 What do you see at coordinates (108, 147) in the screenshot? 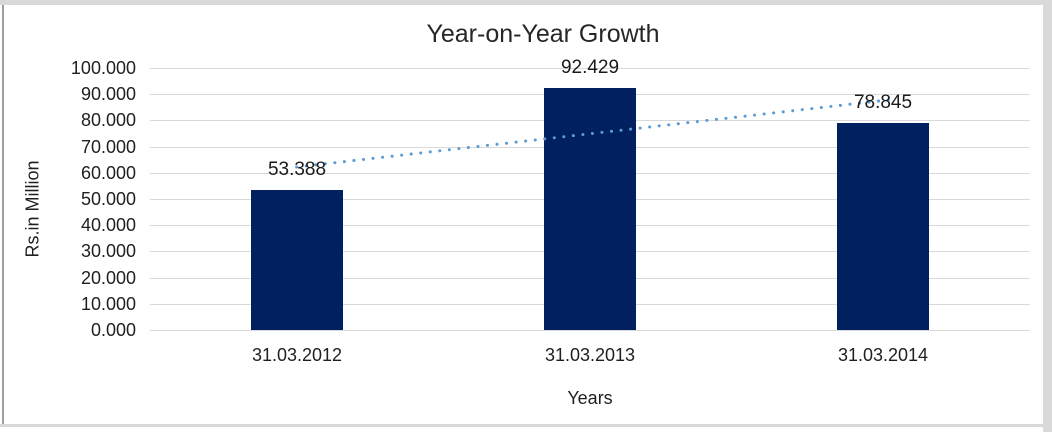
I see `y-tick-label: 70.000` at bounding box center [108, 147].